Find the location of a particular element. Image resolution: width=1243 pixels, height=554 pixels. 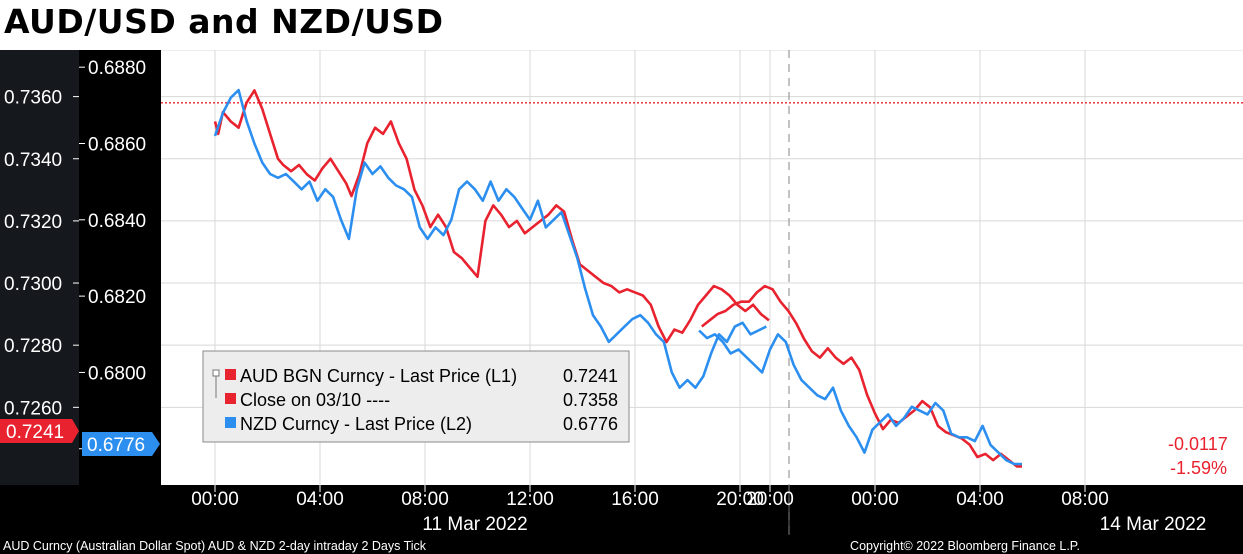

footer-copyright: Copyright© 2022 Bloomberg Finance L.P. is located at coordinates (965, 546).